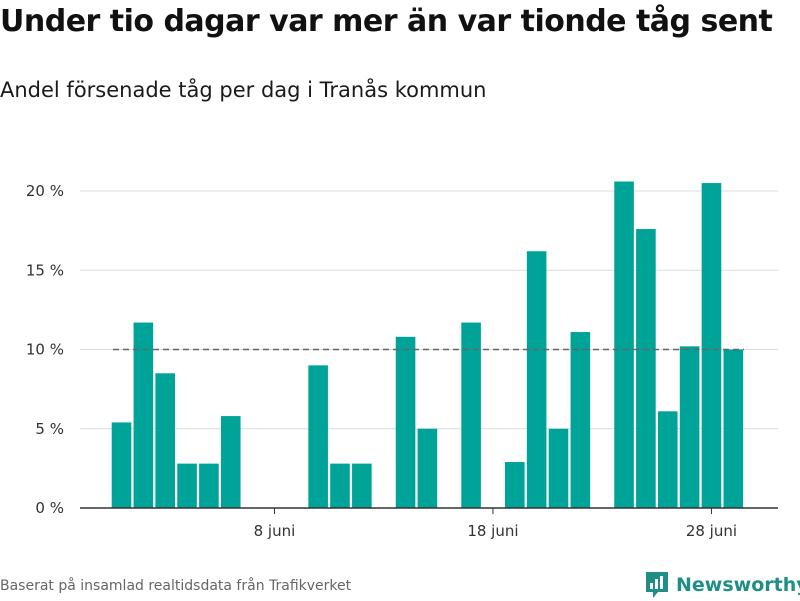  What do you see at coordinates (492, 531) in the screenshot?
I see `x-tick-label: 18 juni` at bounding box center [492, 531].